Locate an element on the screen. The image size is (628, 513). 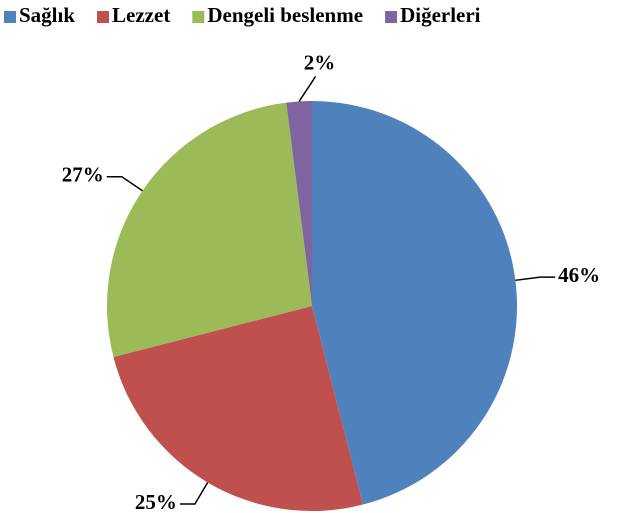
data-label: 27% is located at coordinates (83, 175).